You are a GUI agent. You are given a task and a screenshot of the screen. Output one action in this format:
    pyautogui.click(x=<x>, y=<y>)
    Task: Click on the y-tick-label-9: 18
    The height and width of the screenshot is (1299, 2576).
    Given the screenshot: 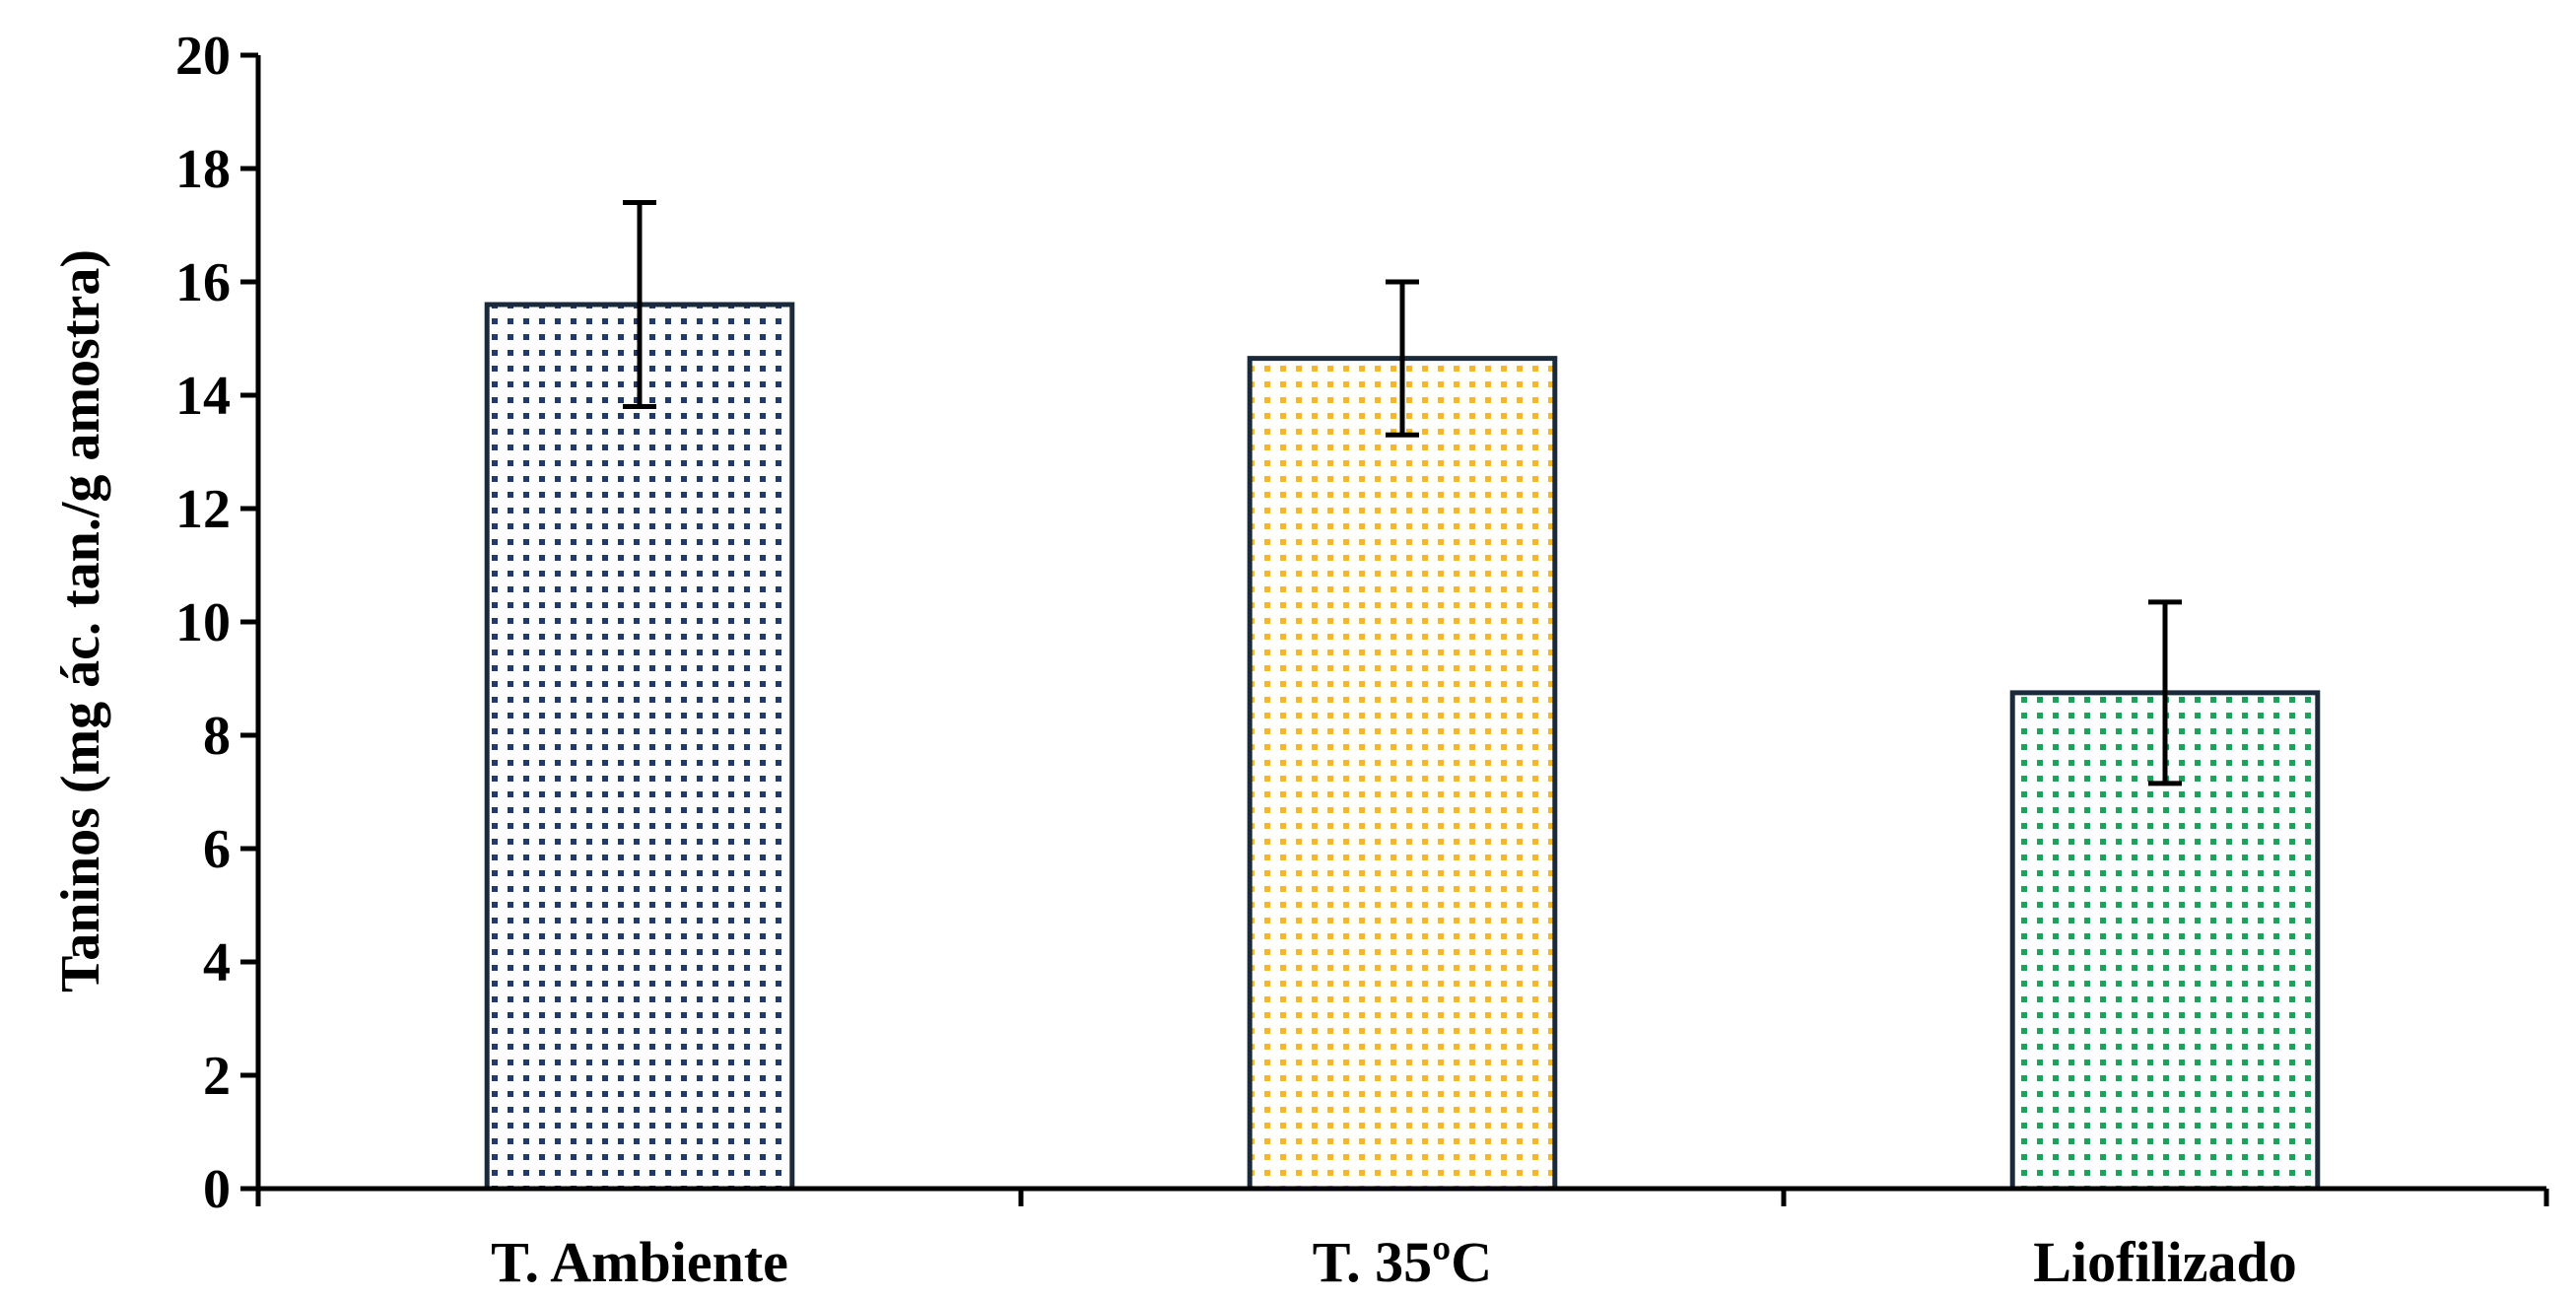 What is the action you would take?
    pyautogui.click(x=203, y=169)
    